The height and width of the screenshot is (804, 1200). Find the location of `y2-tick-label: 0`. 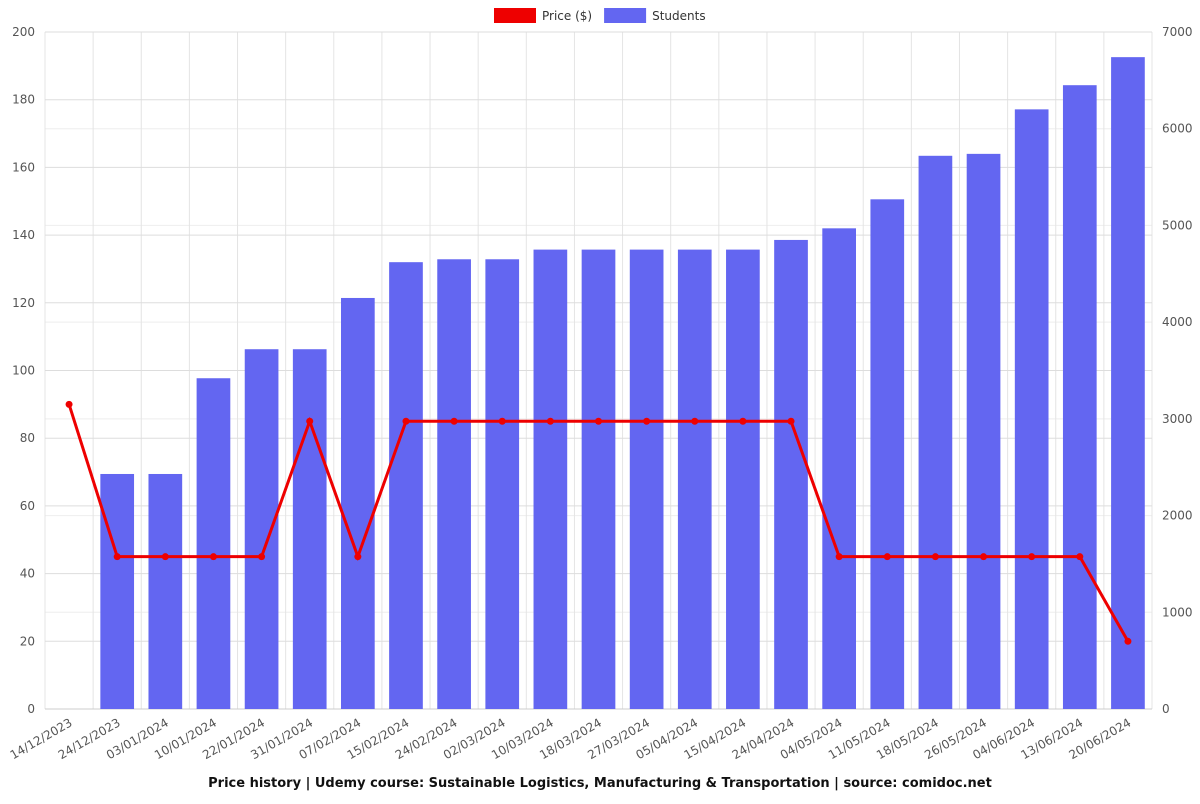

y2-tick-label: 0 is located at coordinates (1166, 709).